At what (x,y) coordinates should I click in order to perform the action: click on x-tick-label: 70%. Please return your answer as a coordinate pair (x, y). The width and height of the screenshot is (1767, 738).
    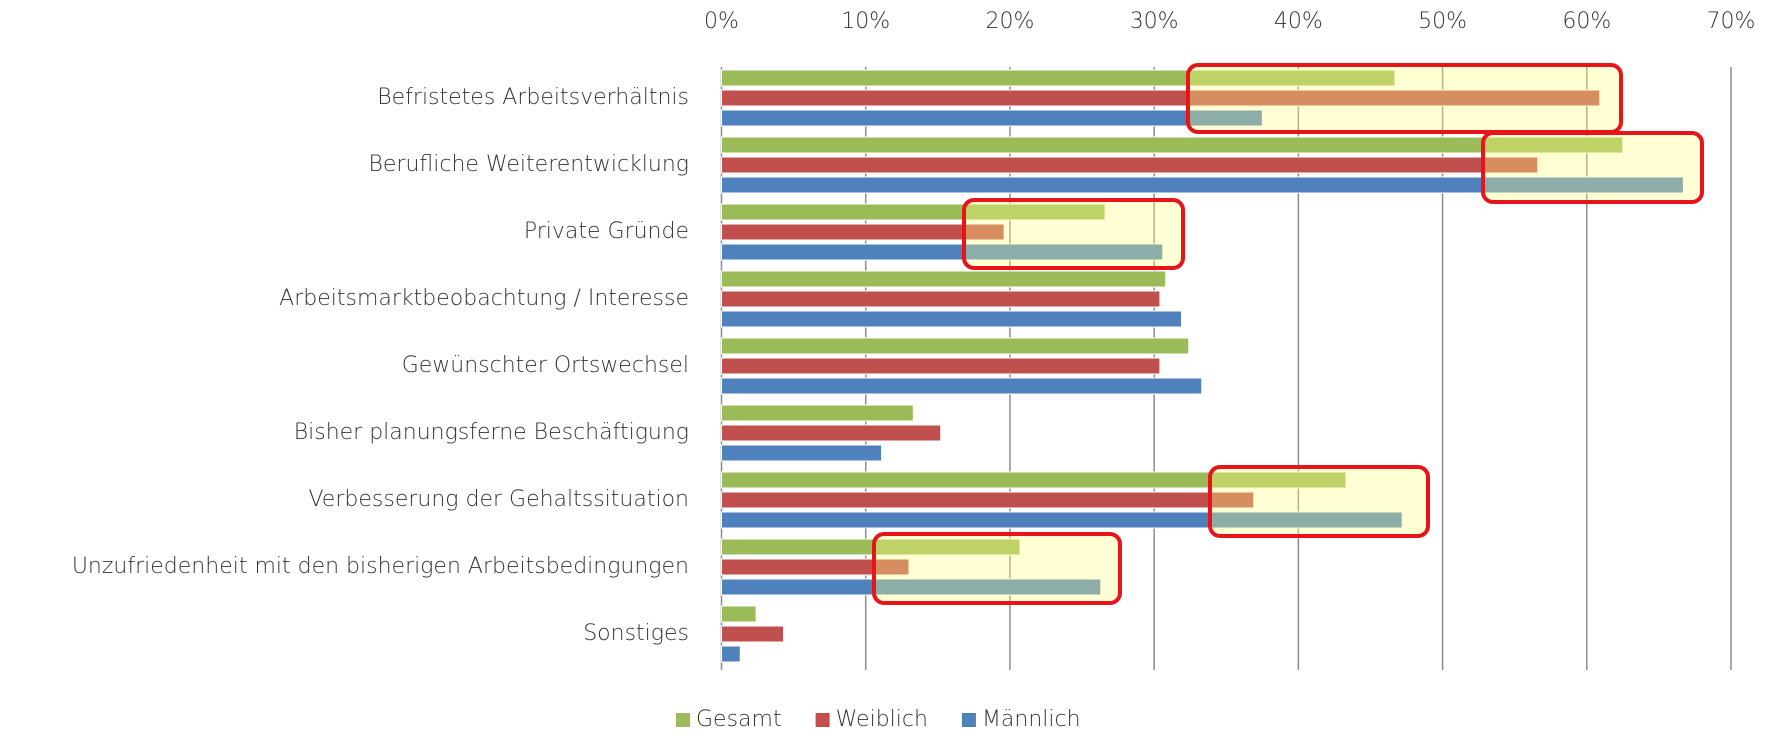
    Looking at the image, I should click on (1731, 21).